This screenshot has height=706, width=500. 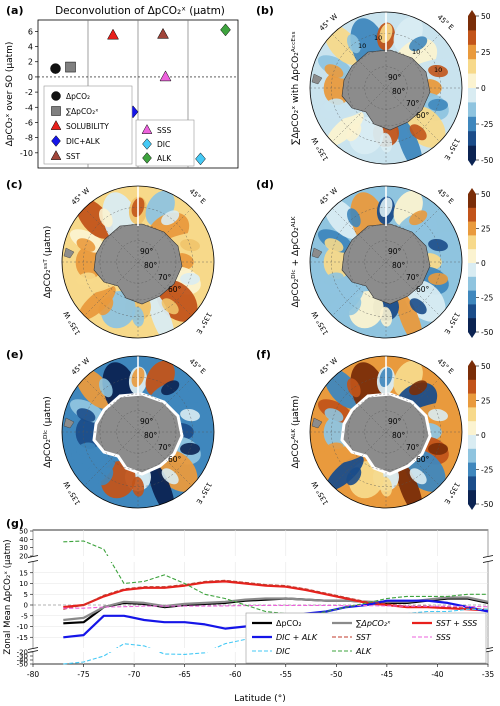 I want to click on panel-a-legend-label: DIC+ALK, so click(x=83, y=141).